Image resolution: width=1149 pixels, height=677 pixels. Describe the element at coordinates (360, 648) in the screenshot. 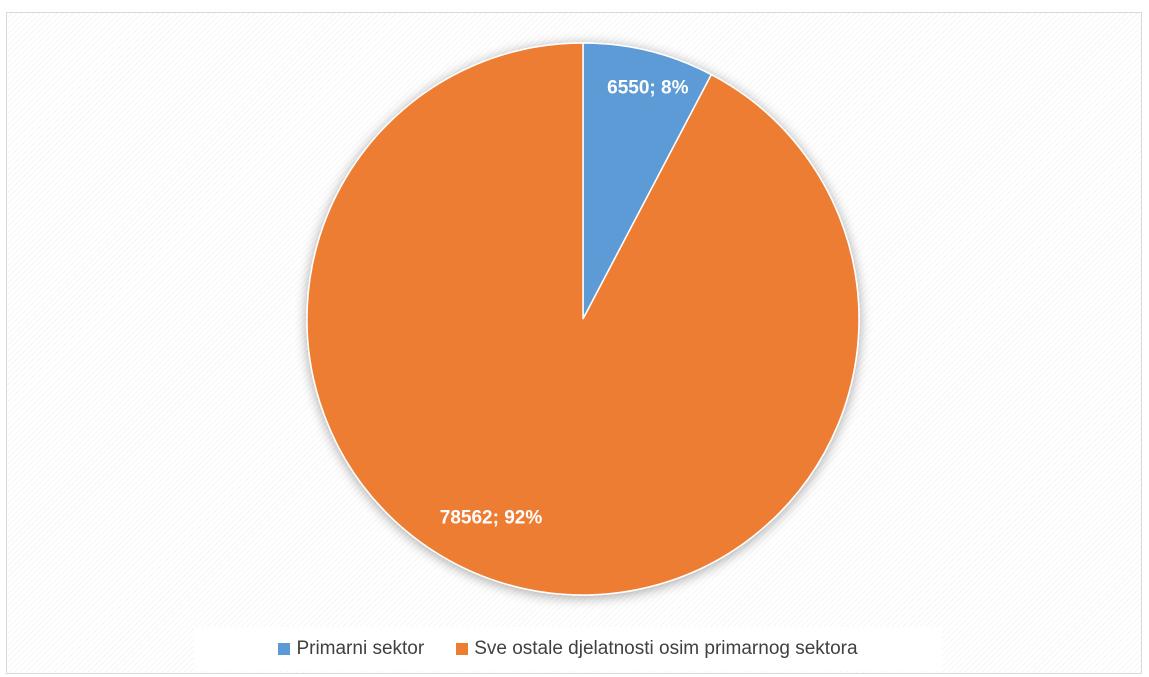

I see `legend-label-primarni-sektor: Primarni sektor` at that location.